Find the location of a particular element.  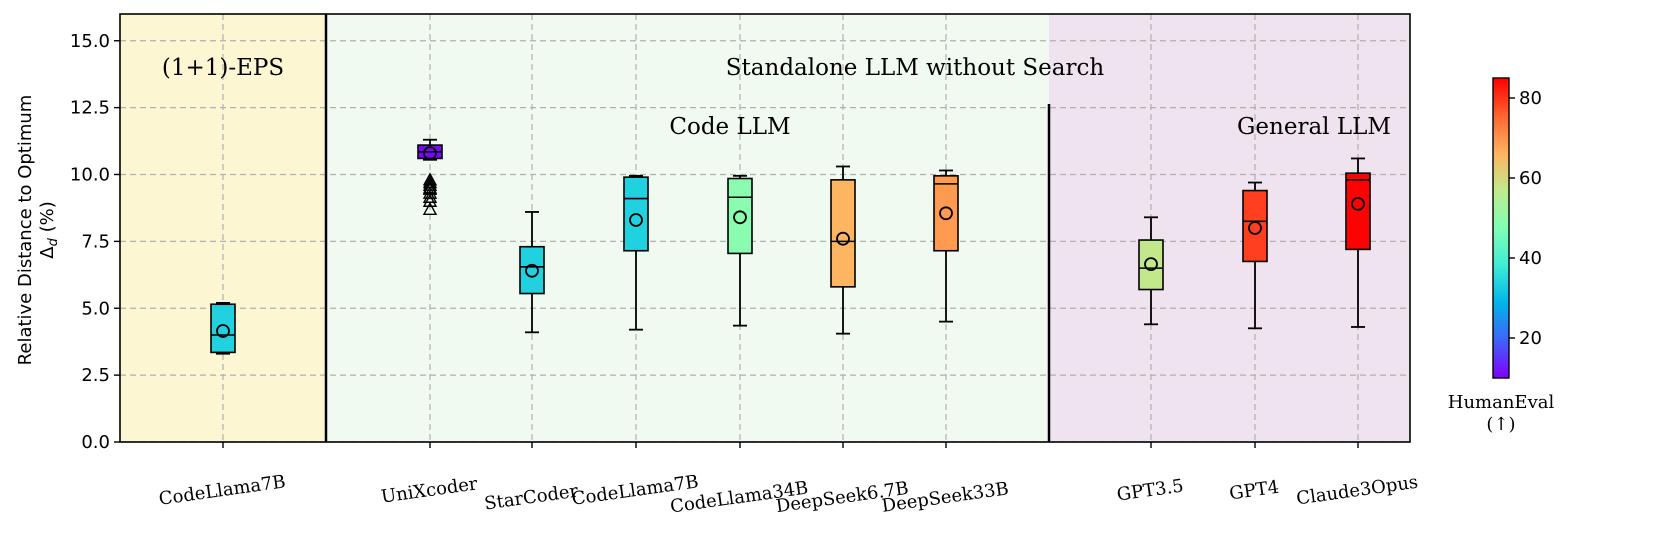

y-tick-label: 7.5 is located at coordinates (95, 241).